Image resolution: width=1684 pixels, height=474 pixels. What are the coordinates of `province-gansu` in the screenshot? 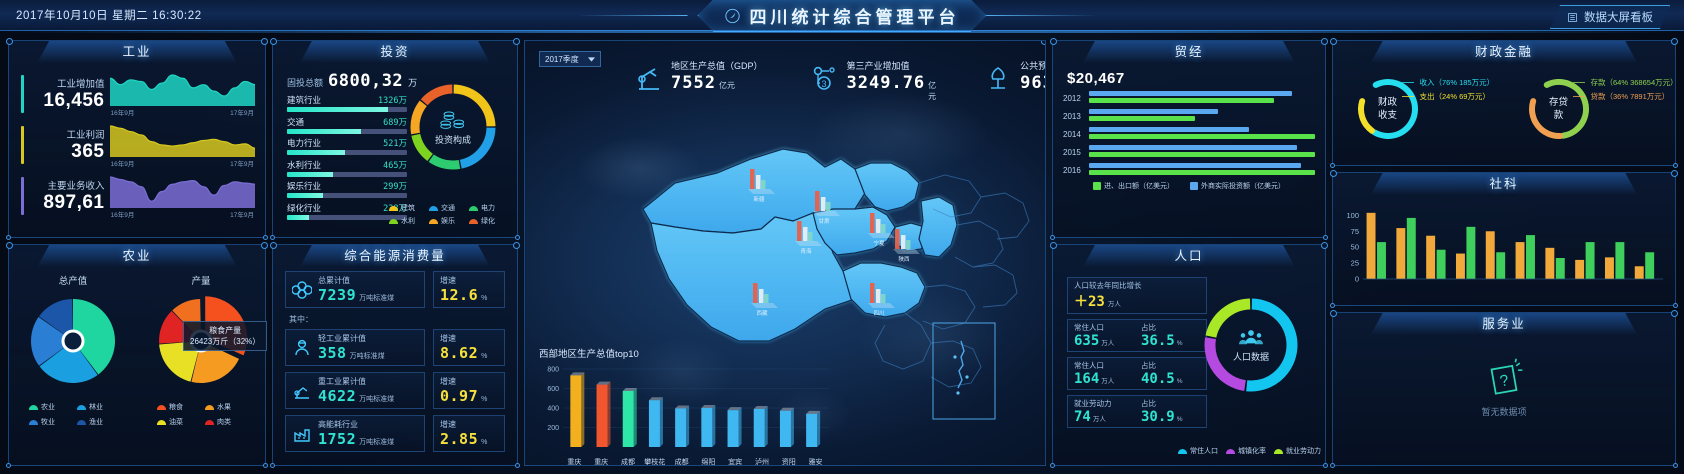 It's located at (887, 187).